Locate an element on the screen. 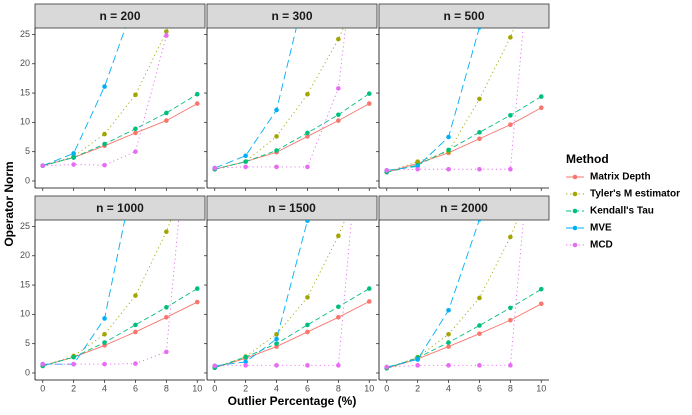  y-tick-label: 20 is located at coordinates (25, 255).